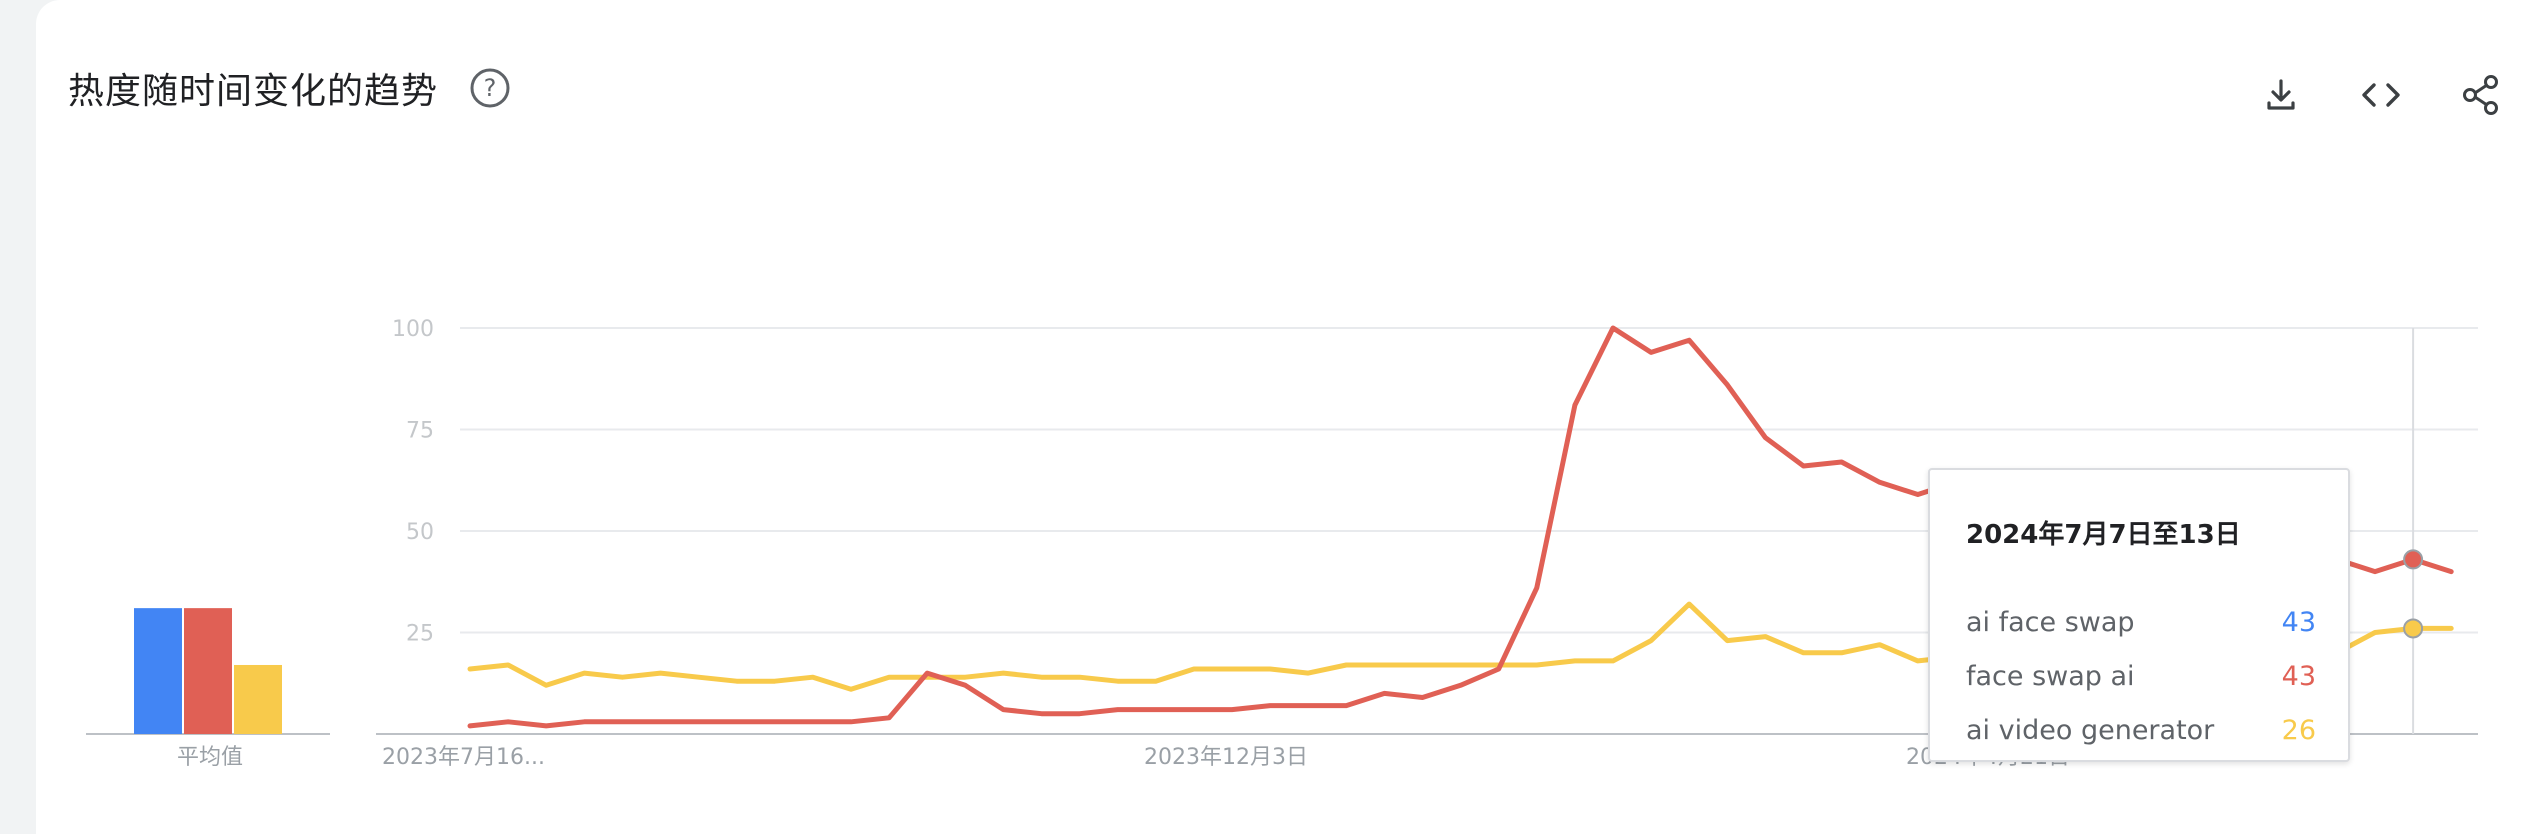 The height and width of the screenshot is (834, 2544). I want to click on average-label: 平均值, so click(210, 757).